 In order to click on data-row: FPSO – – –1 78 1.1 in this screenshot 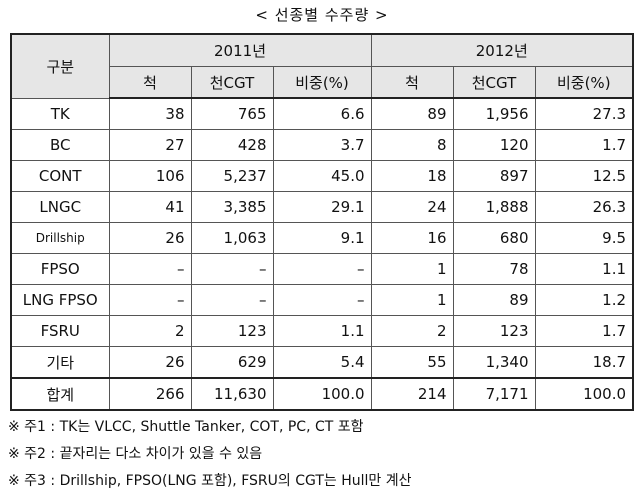, I will do `click(322, 269)`.